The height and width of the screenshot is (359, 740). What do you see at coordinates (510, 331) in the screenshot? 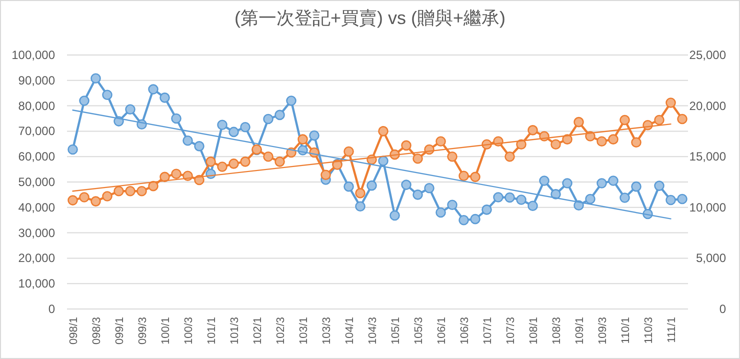
I see `x-tick-label: 107/3` at bounding box center [510, 331].